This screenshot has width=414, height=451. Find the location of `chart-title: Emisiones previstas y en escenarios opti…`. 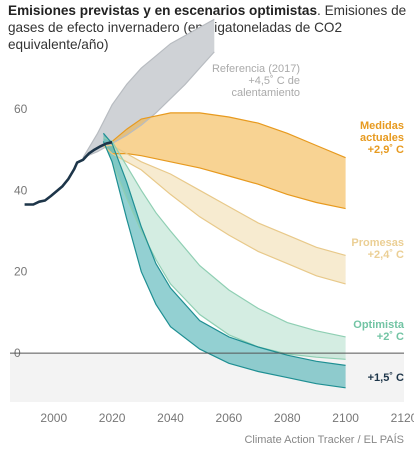

chart-title: Emisiones previstas y en escenarios opti… is located at coordinates (163, 10).